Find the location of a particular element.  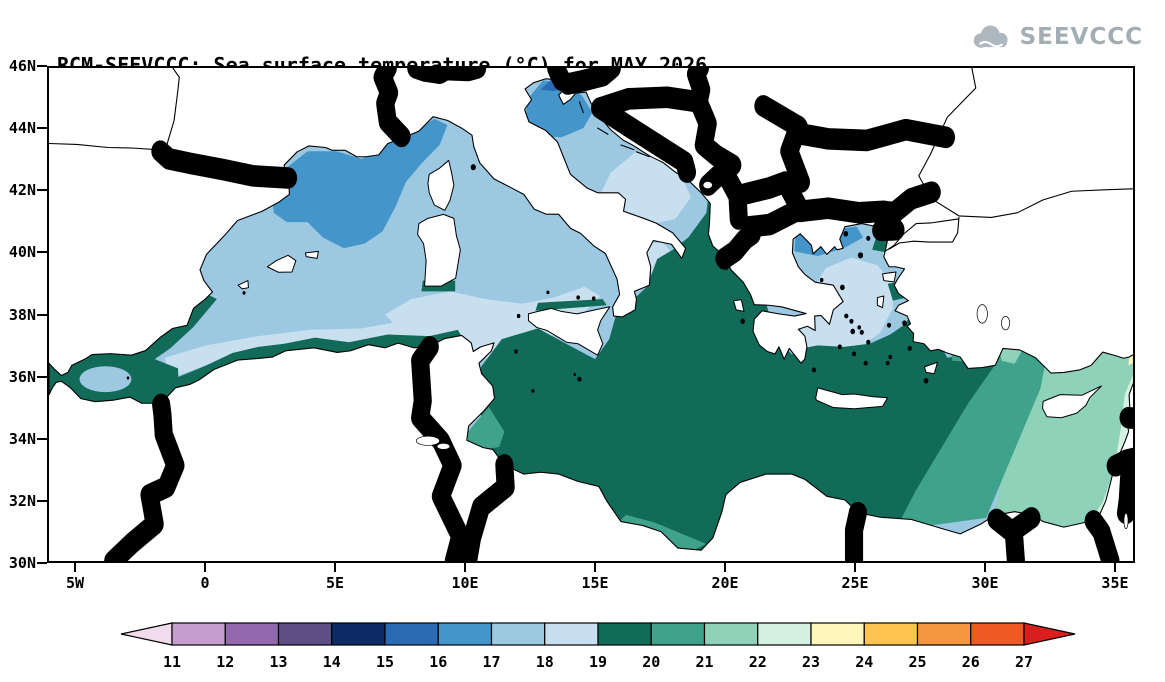

colorbar-tick-label: 15 is located at coordinates (385, 662).